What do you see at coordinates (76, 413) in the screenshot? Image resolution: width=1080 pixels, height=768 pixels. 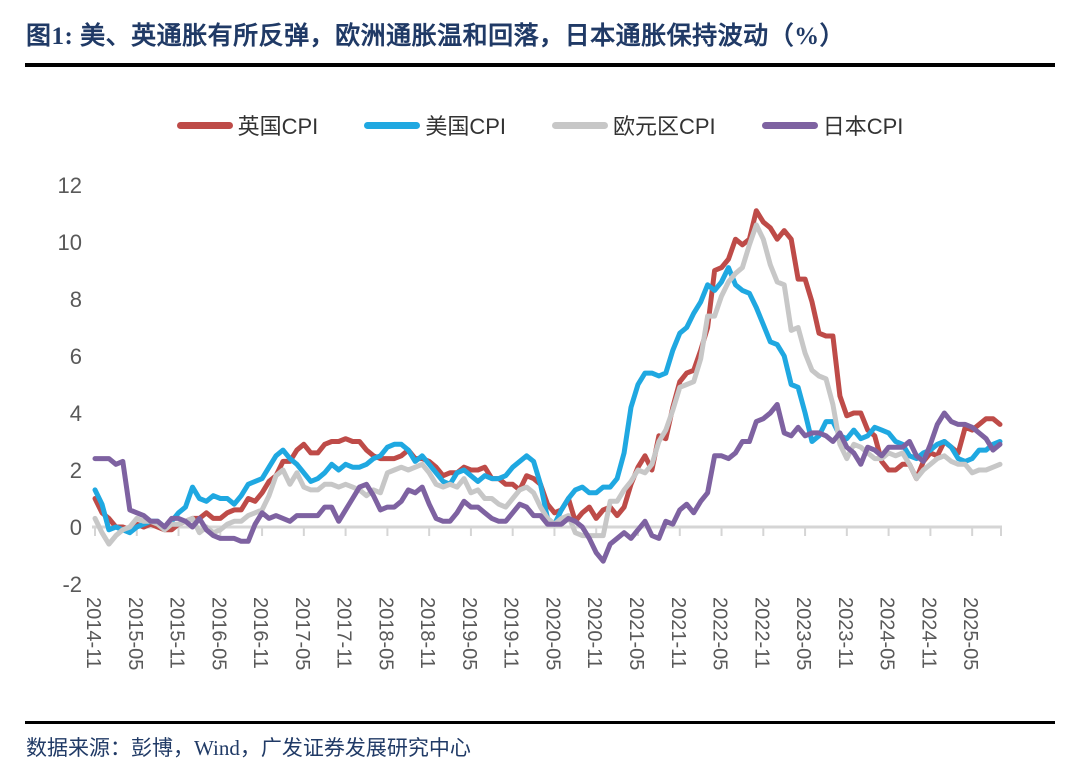 I see `y-axis-label: 4` at bounding box center [76, 413].